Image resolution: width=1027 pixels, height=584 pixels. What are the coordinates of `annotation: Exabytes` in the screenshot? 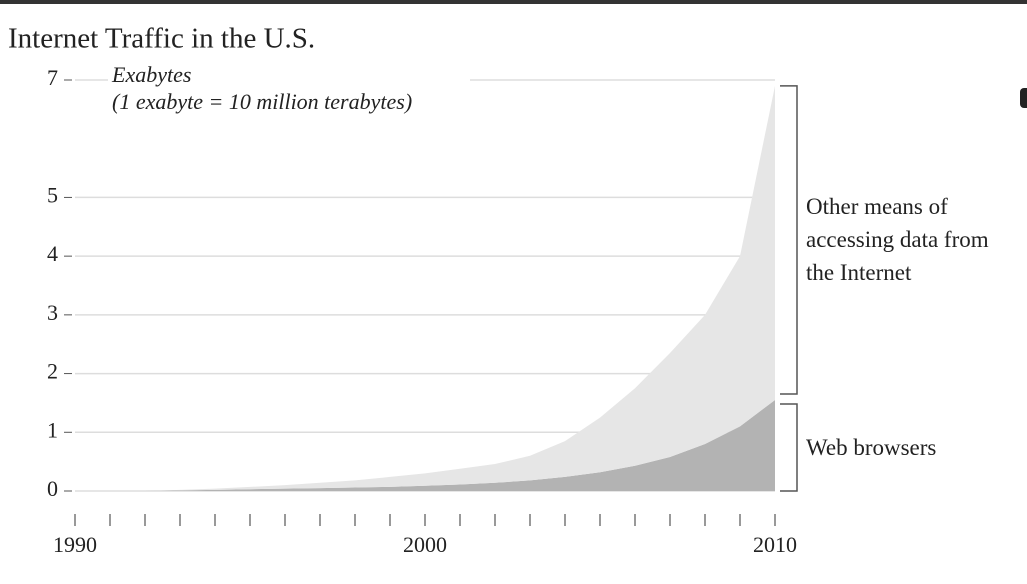 It's located at (151, 74).